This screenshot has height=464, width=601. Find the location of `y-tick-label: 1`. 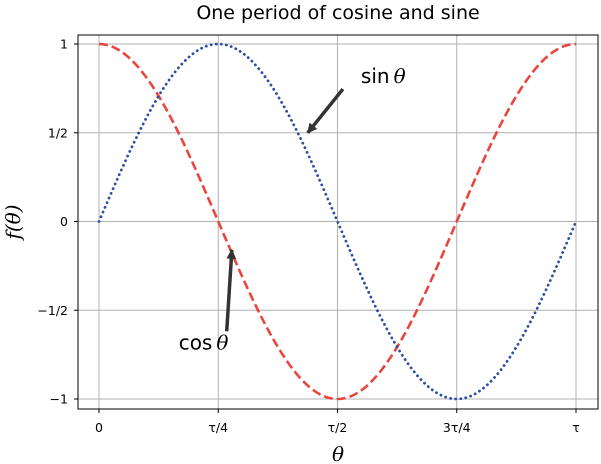

y-tick-label: 1 is located at coordinates (64, 44).